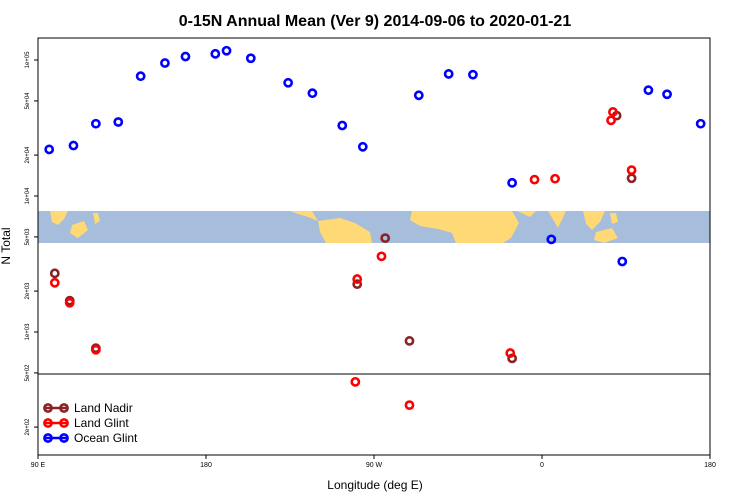  What do you see at coordinates (106, 438) in the screenshot?
I see `legend-label-ocean-glint: Ocean Glint` at bounding box center [106, 438].